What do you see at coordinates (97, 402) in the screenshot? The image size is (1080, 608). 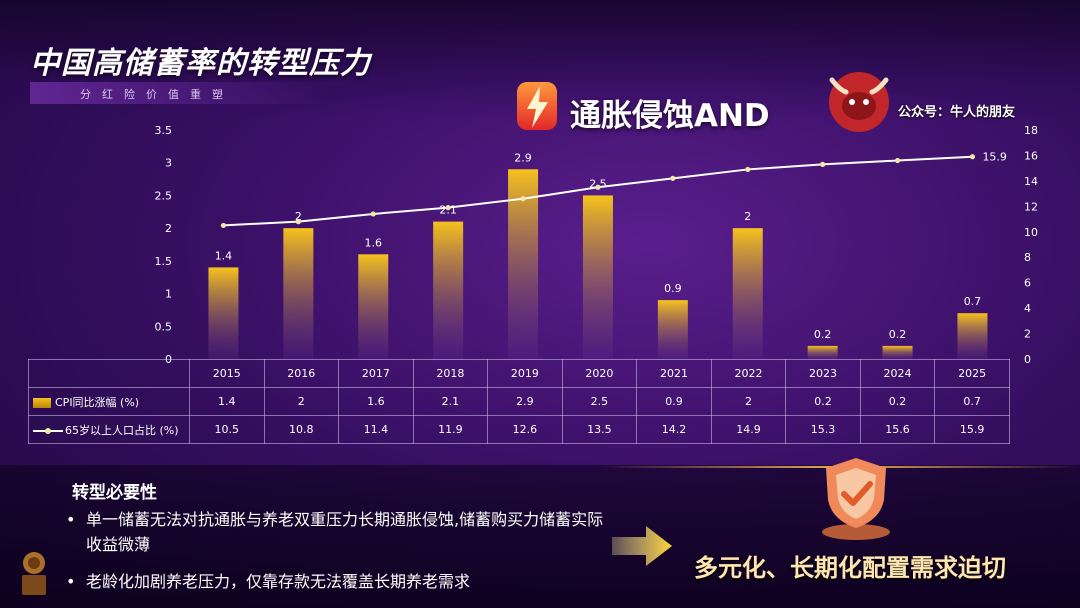 I see `legend-cpi-label: CPI同比涨幅 (%)` at bounding box center [97, 402].